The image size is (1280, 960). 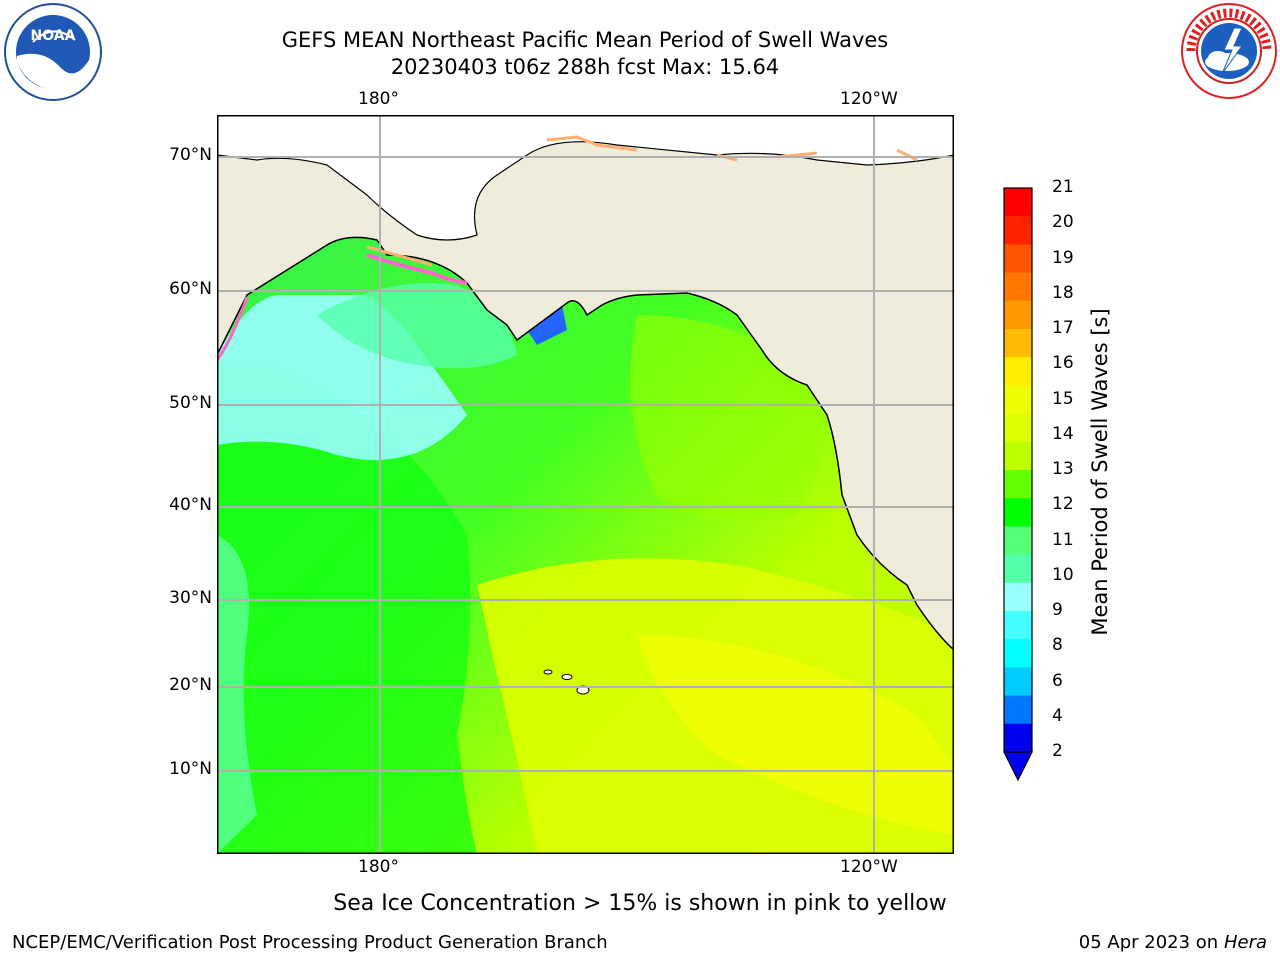 I want to click on lon-label-bottom-120w: 120°W, so click(x=869, y=867).